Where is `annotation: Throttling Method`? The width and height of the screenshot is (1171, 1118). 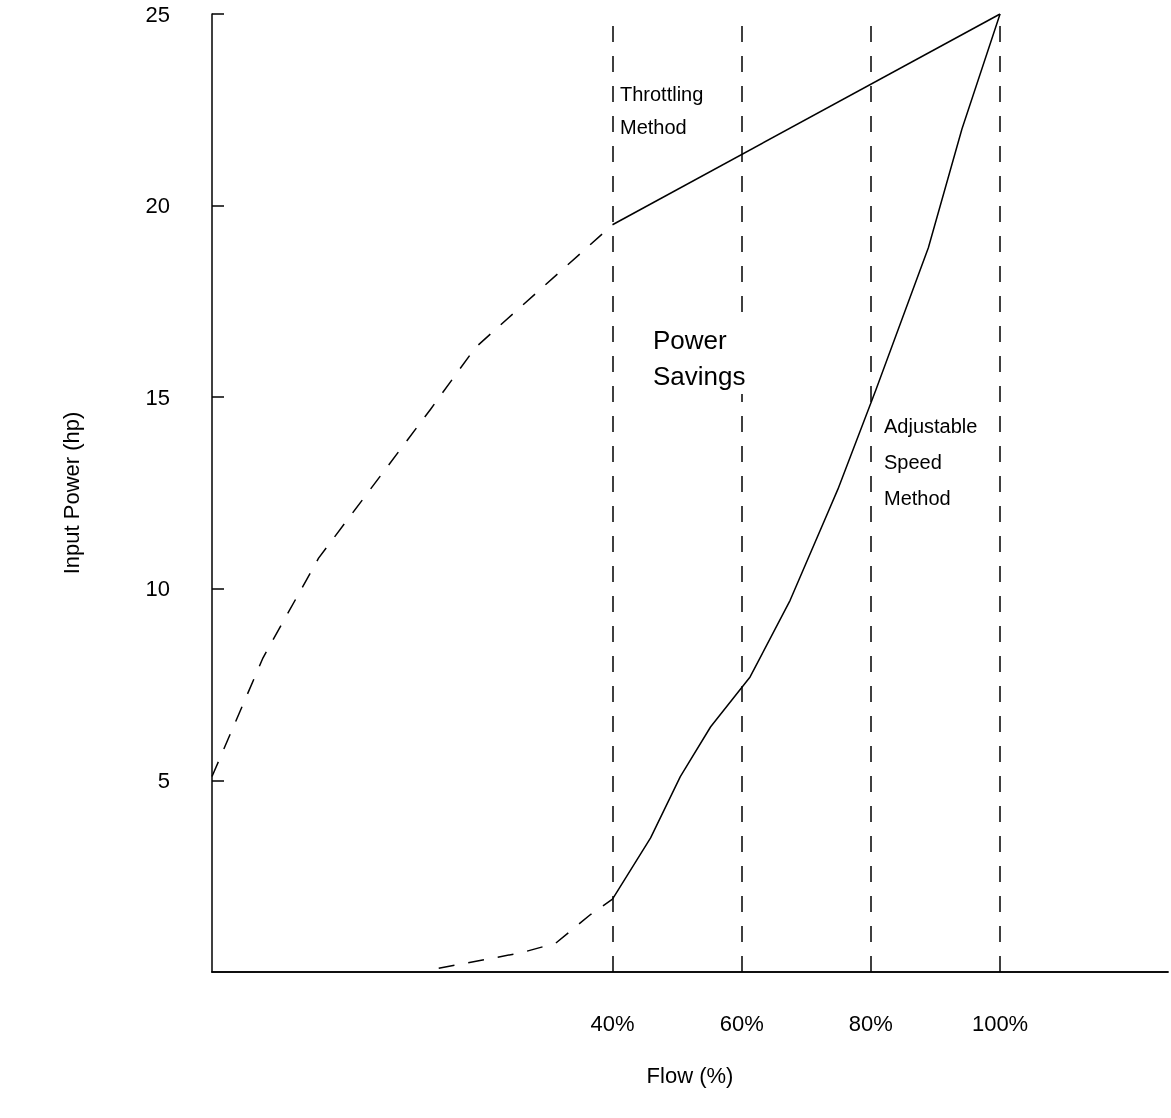 annotation: Throttling Method is located at coordinates (662, 110).